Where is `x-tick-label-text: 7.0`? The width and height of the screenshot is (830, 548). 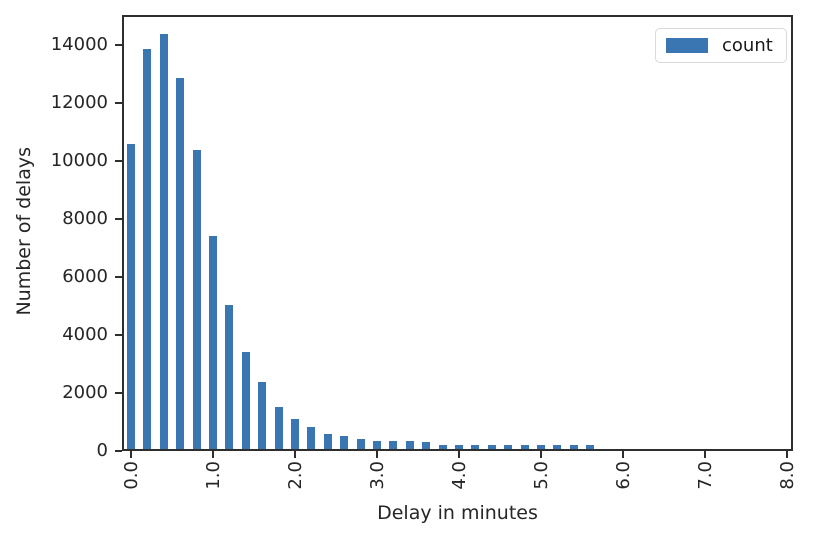
x-tick-label-text: 7.0 is located at coordinates (705, 475).